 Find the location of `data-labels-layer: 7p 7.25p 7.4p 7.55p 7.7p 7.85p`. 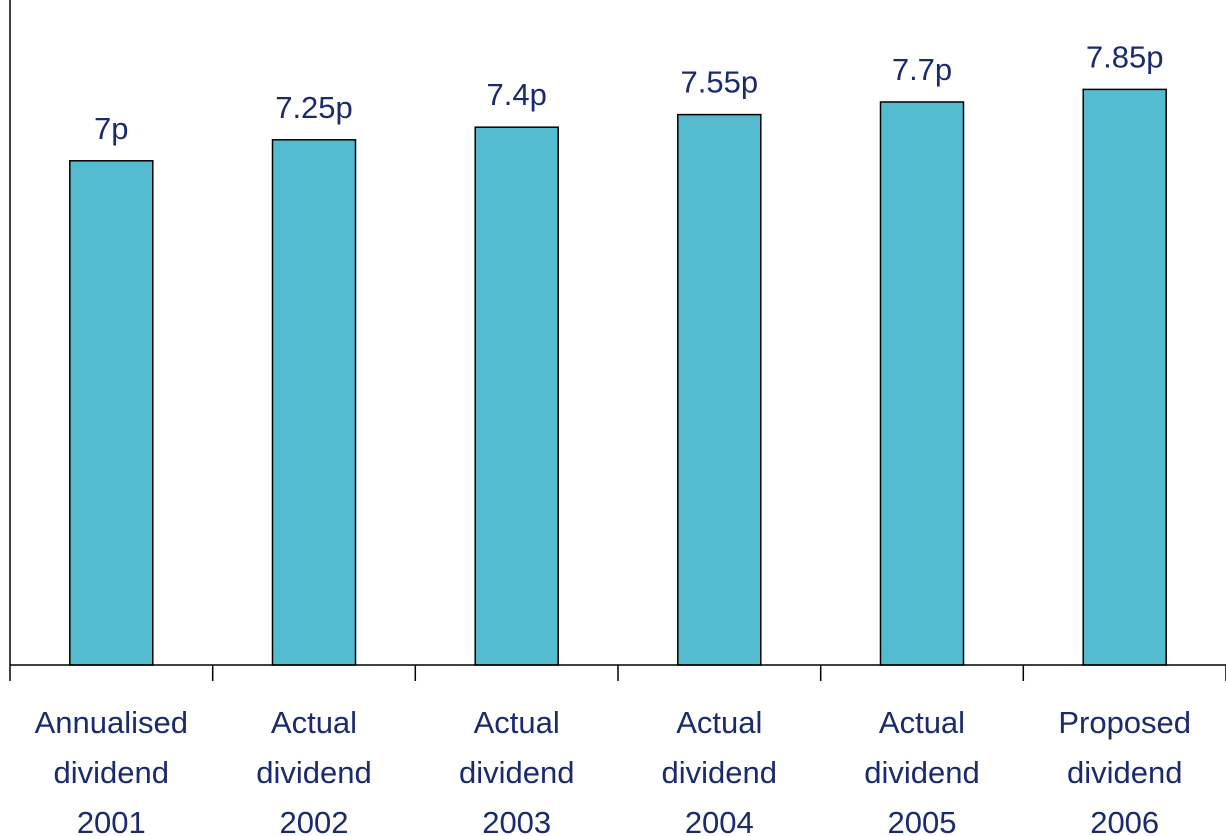

data-labels-layer: 7p 7.25p 7.4p 7.55p 7.7p 7.85p is located at coordinates (628, 92).